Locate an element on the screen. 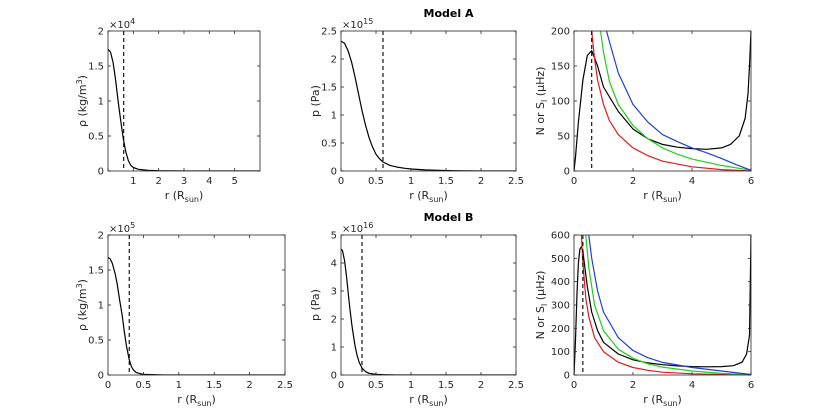 The image size is (830, 410). sci-multiplier: ×10¹⁵ is located at coordinates (357, 24).